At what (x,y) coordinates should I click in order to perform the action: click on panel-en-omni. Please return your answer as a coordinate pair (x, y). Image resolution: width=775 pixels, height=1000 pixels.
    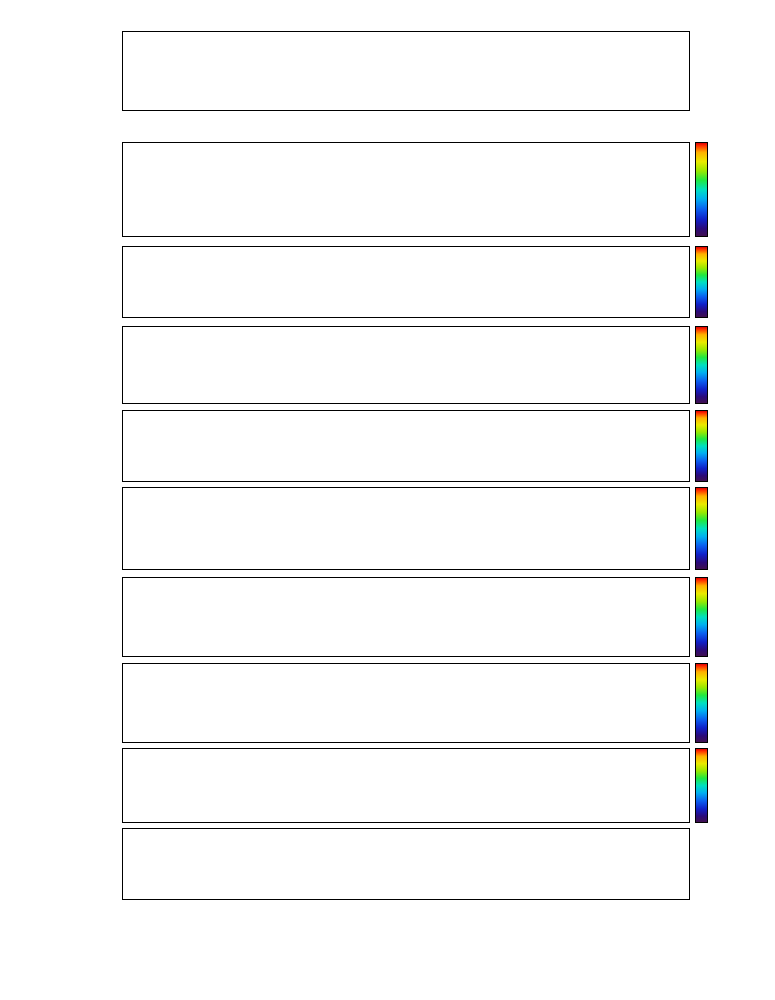
    Looking at the image, I should click on (406, 189).